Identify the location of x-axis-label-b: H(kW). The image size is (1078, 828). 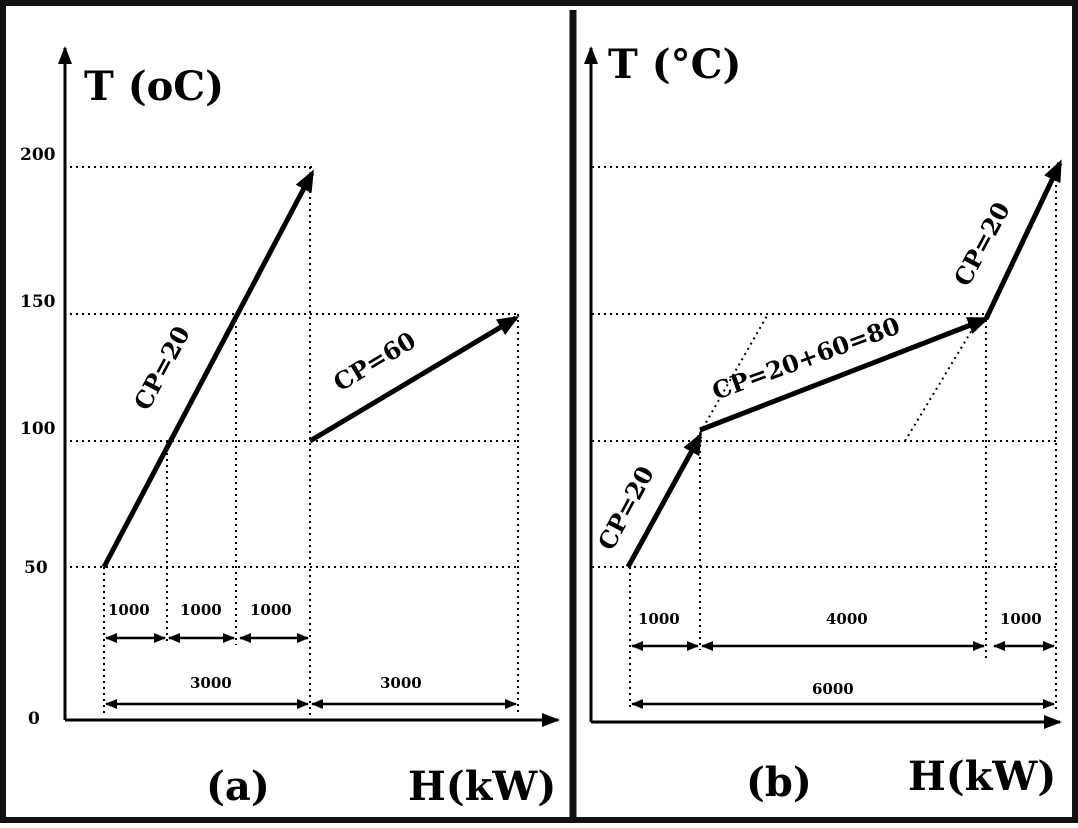
(982, 776).